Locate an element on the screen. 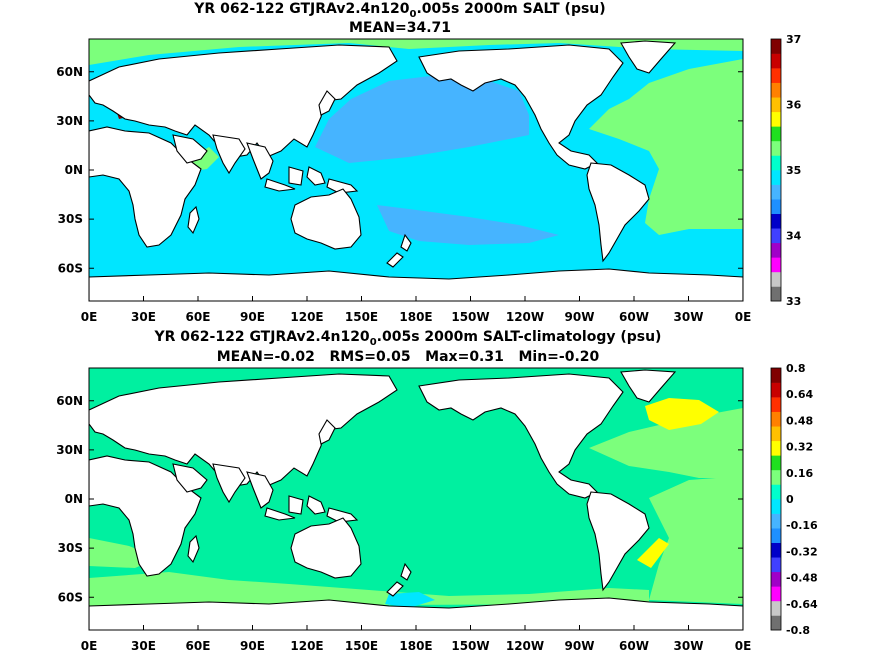 This screenshot has width=875, height=656. region-atlantic is located at coordinates (666, 147).